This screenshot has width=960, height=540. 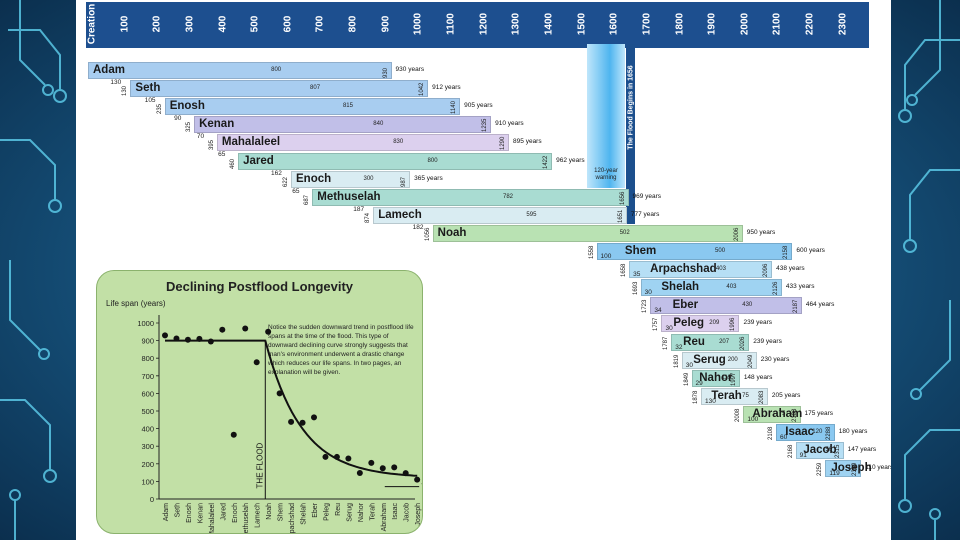 What do you see at coordinates (852, 468) in the screenshot?
I see `years-after-son: 110` at bounding box center [852, 468].